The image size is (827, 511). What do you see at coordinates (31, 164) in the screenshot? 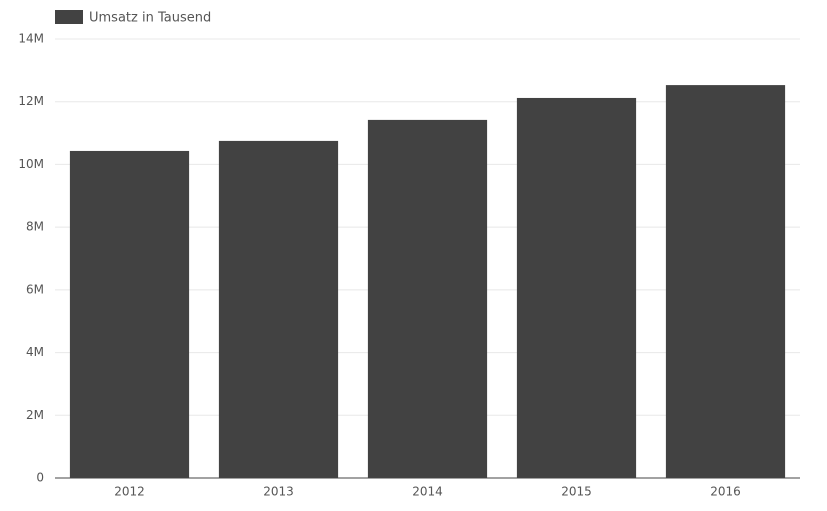
I see `y-tick-label: 10M` at bounding box center [31, 164].